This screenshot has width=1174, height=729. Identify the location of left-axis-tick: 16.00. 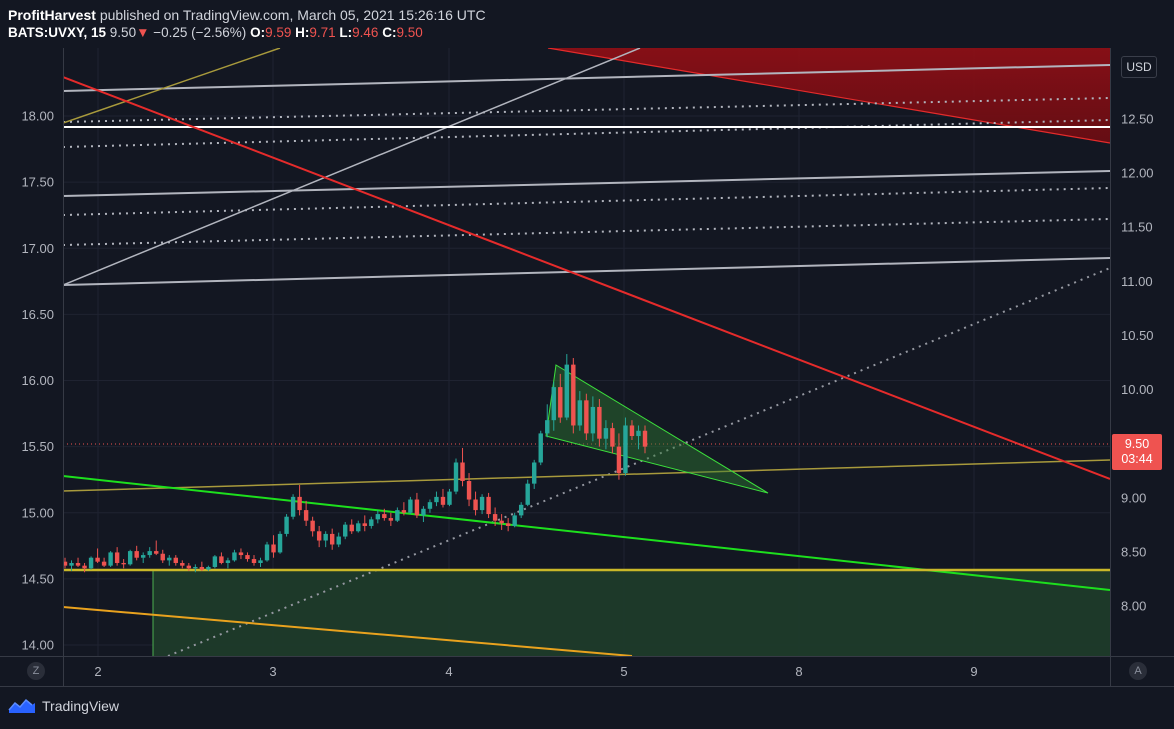
(37, 380).